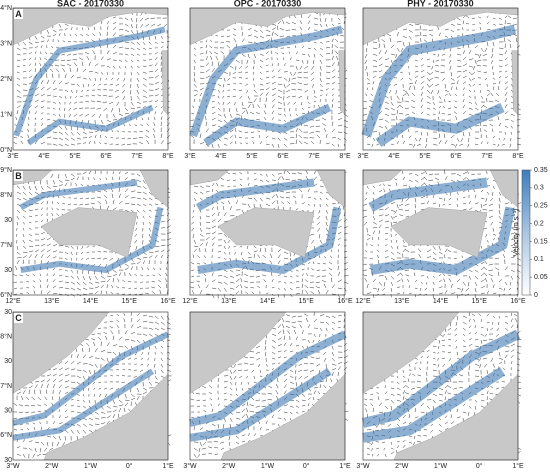 This screenshot has width=550, height=473. Describe the element at coordinates (268, 4) in the screenshot. I see `column-title: OPC - 20170330` at that location.